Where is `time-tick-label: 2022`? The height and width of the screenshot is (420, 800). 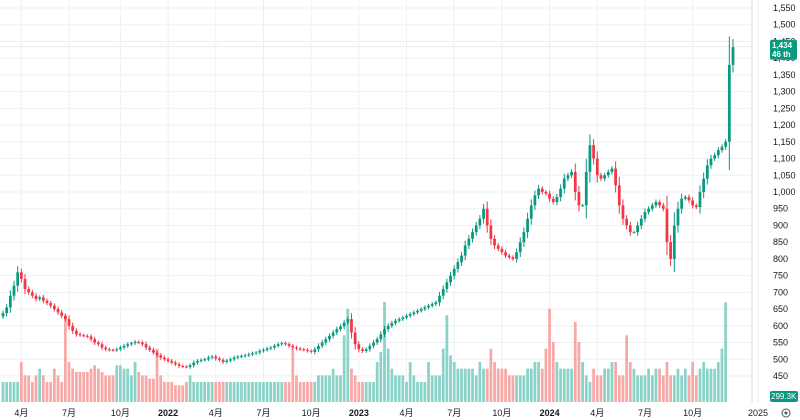
time-tick-label: 2022 is located at coordinates (168, 413).